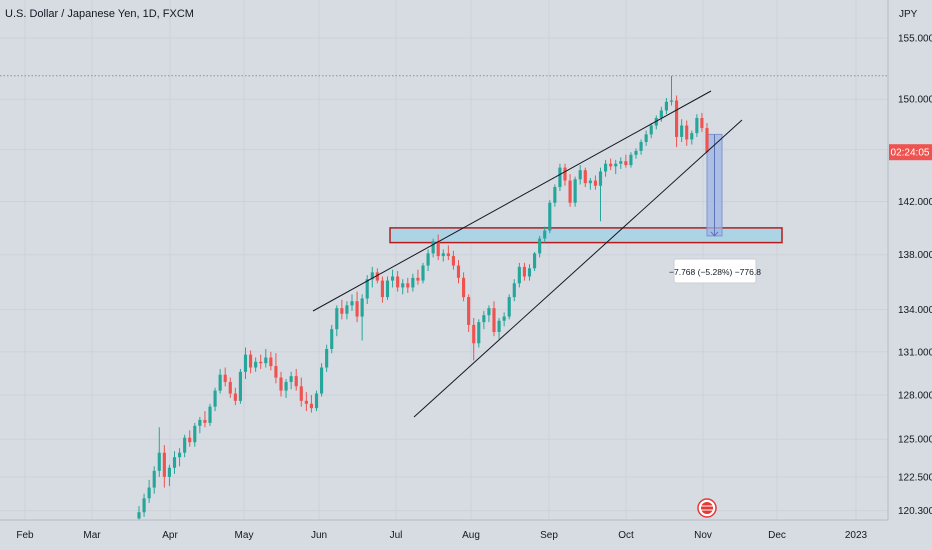  What do you see at coordinates (915, 255) in the screenshot?
I see `y-tick-label: 138.000` at bounding box center [915, 255].